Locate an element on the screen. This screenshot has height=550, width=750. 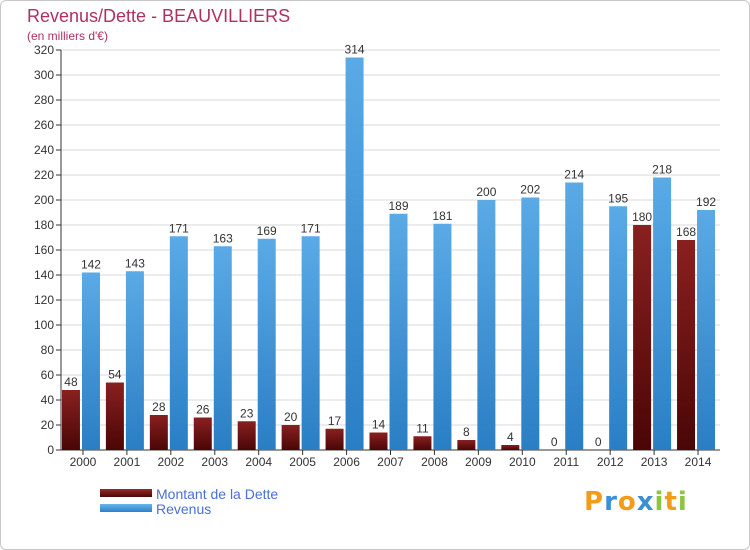
data-label-dette-2003: 26 is located at coordinates (203, 410).